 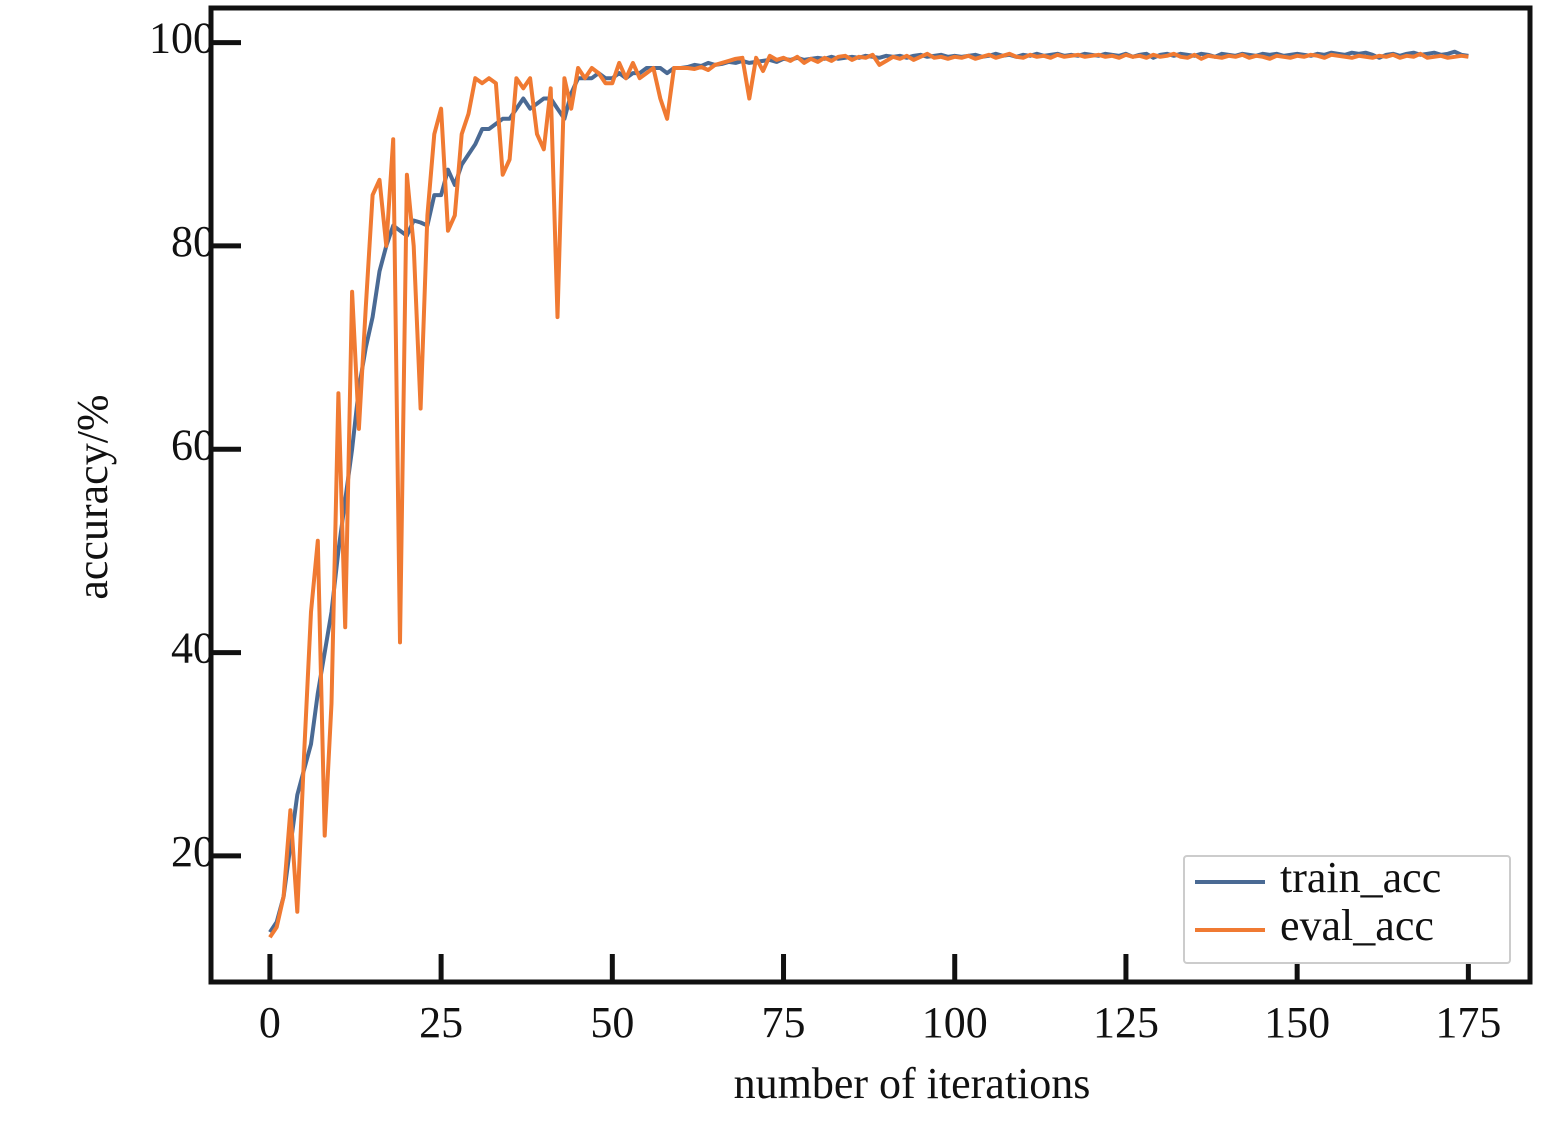 What do you see at coordinates (612, 1022) in the screenshot?
I see `x-tick-label: 50` at bounding box center [612, 1022].